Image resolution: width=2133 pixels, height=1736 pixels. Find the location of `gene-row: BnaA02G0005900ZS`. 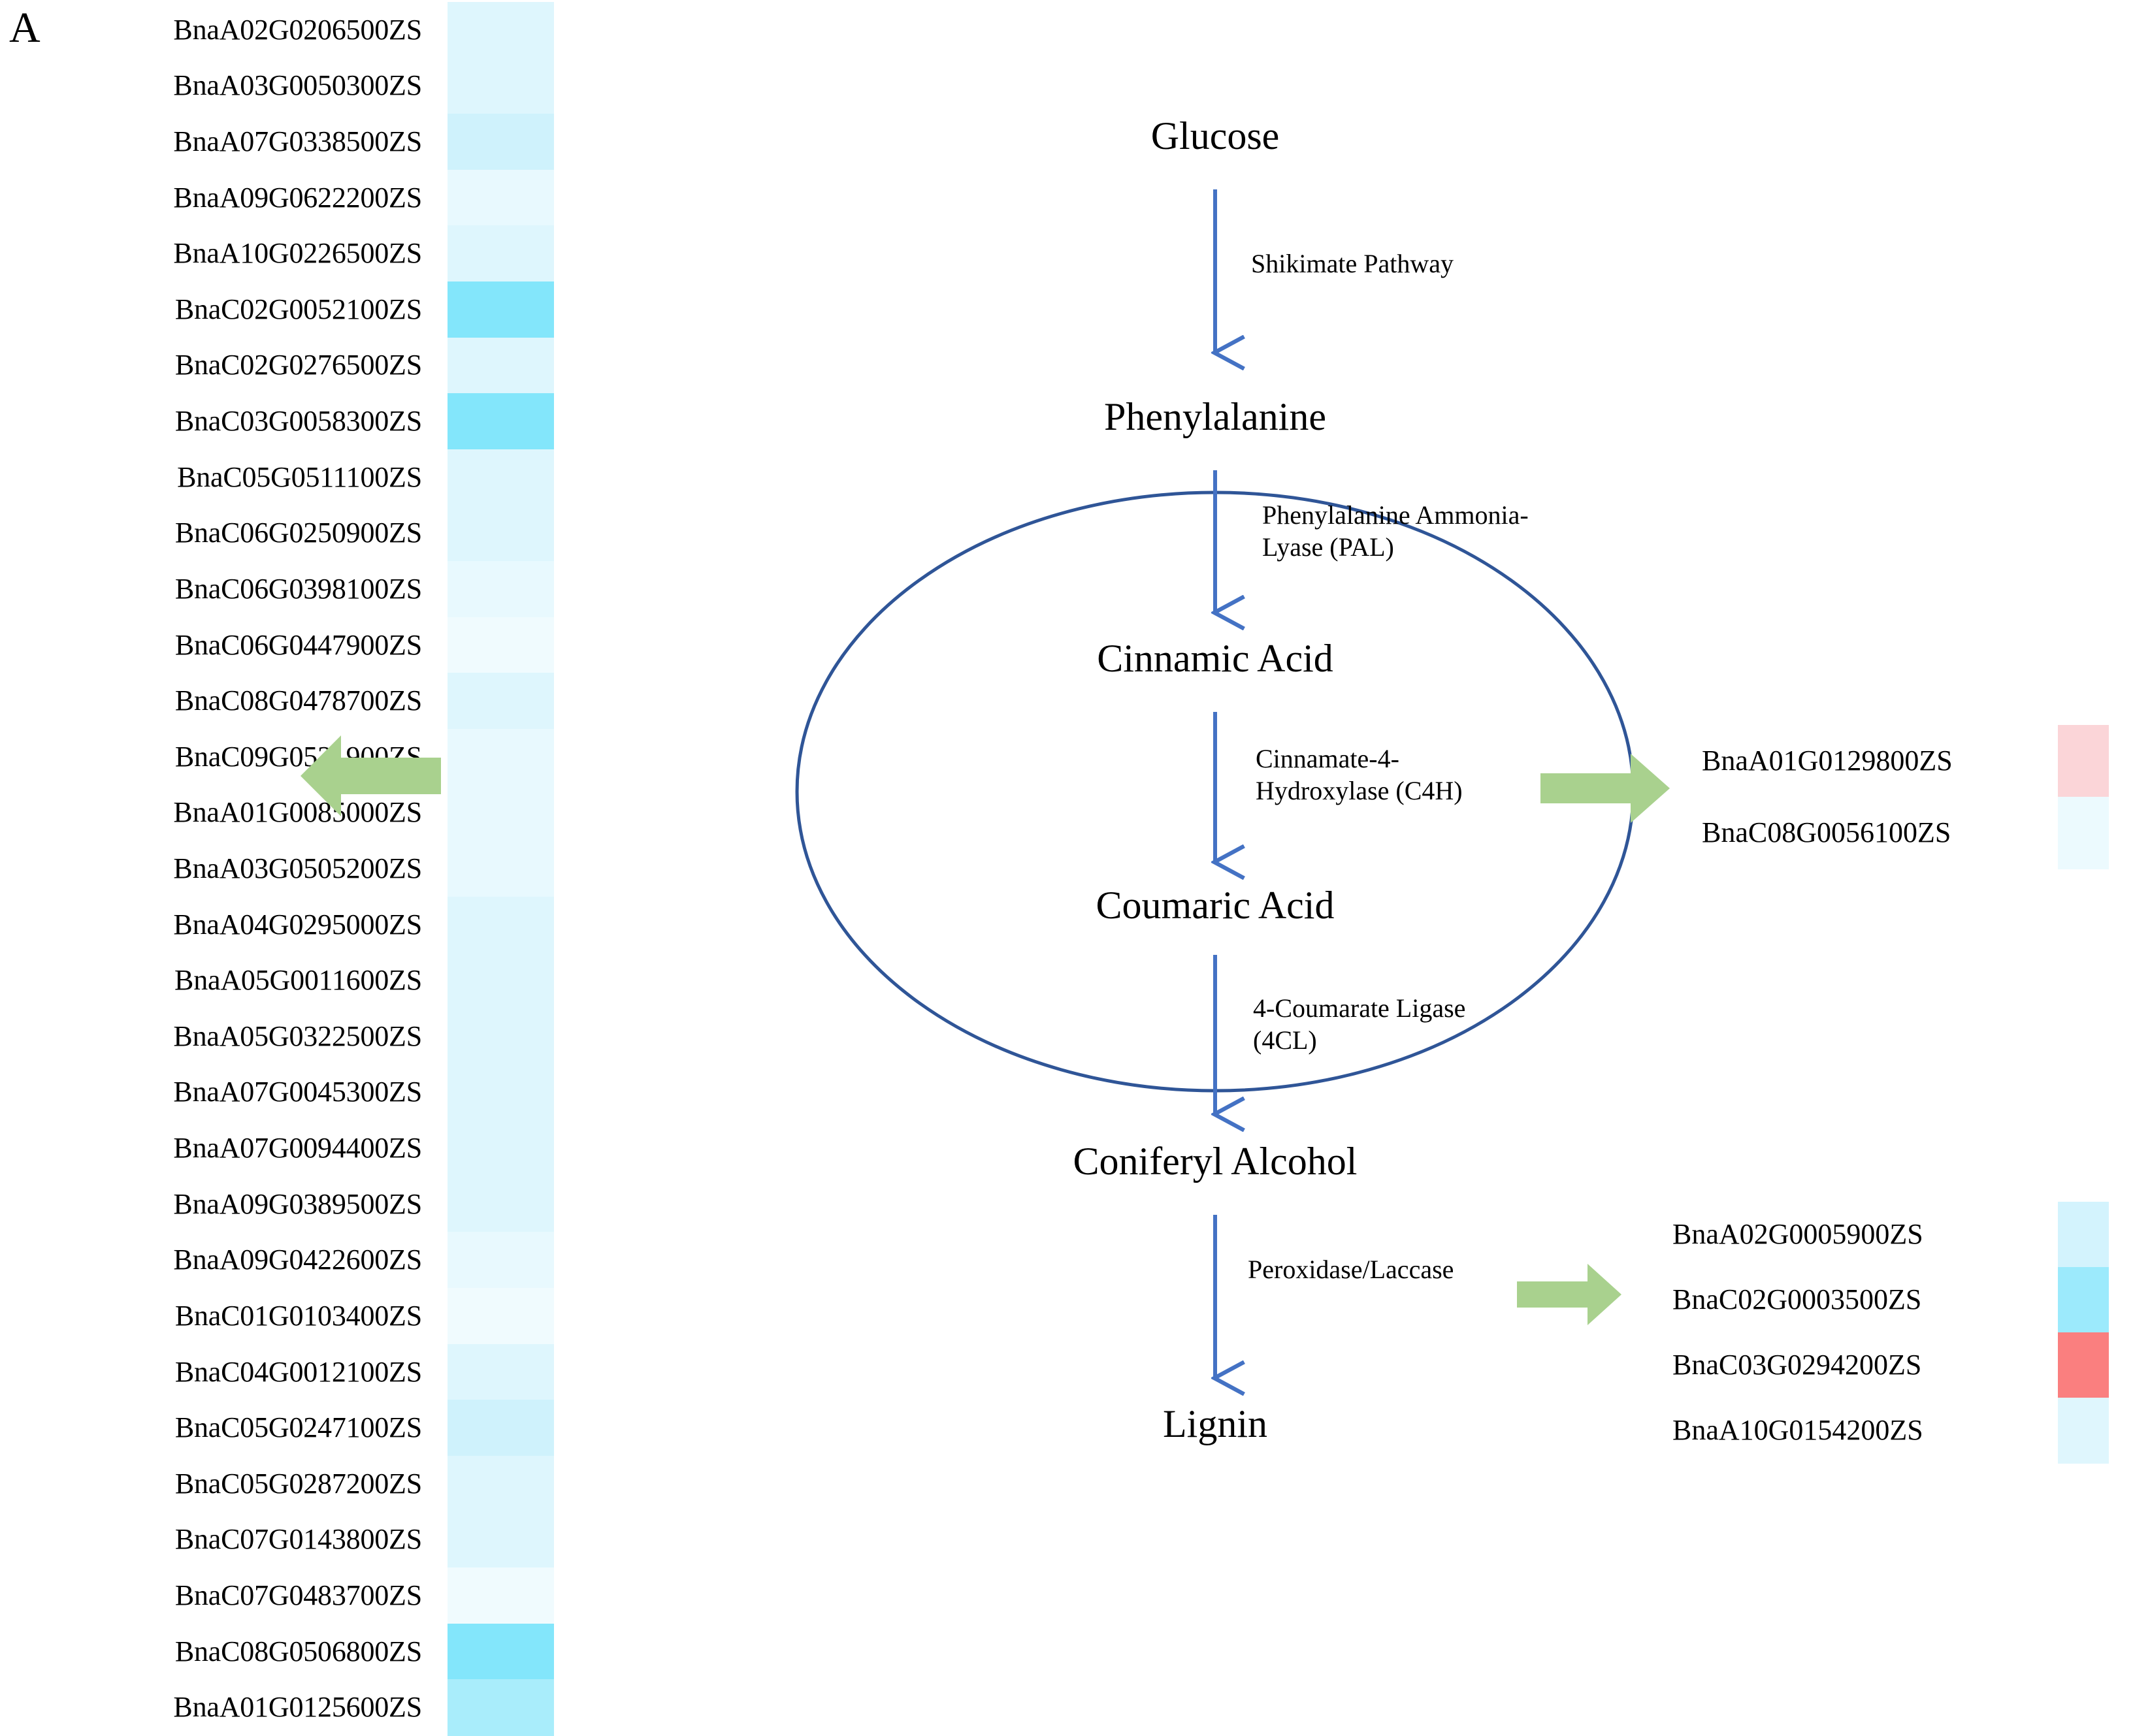

gene-row: BnaA02G0005900ZS is located at coordinates (1797, 1235).